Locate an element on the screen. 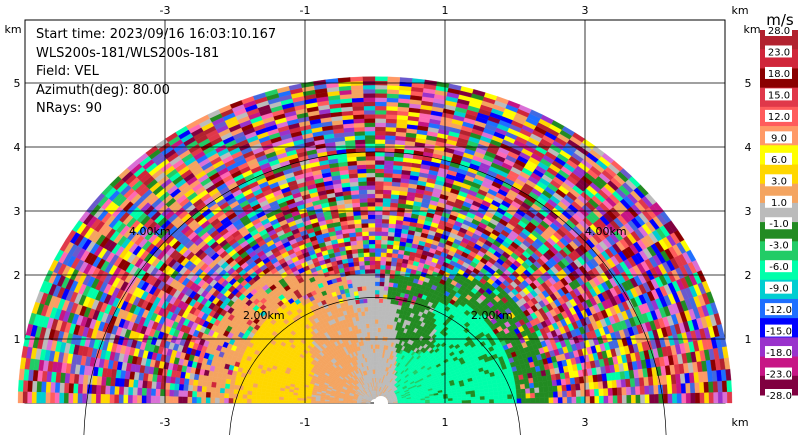 The height and width of the screenshot is (435, 800). colorbar-tick-label: 28.0 is located at coordinates (779, 31).